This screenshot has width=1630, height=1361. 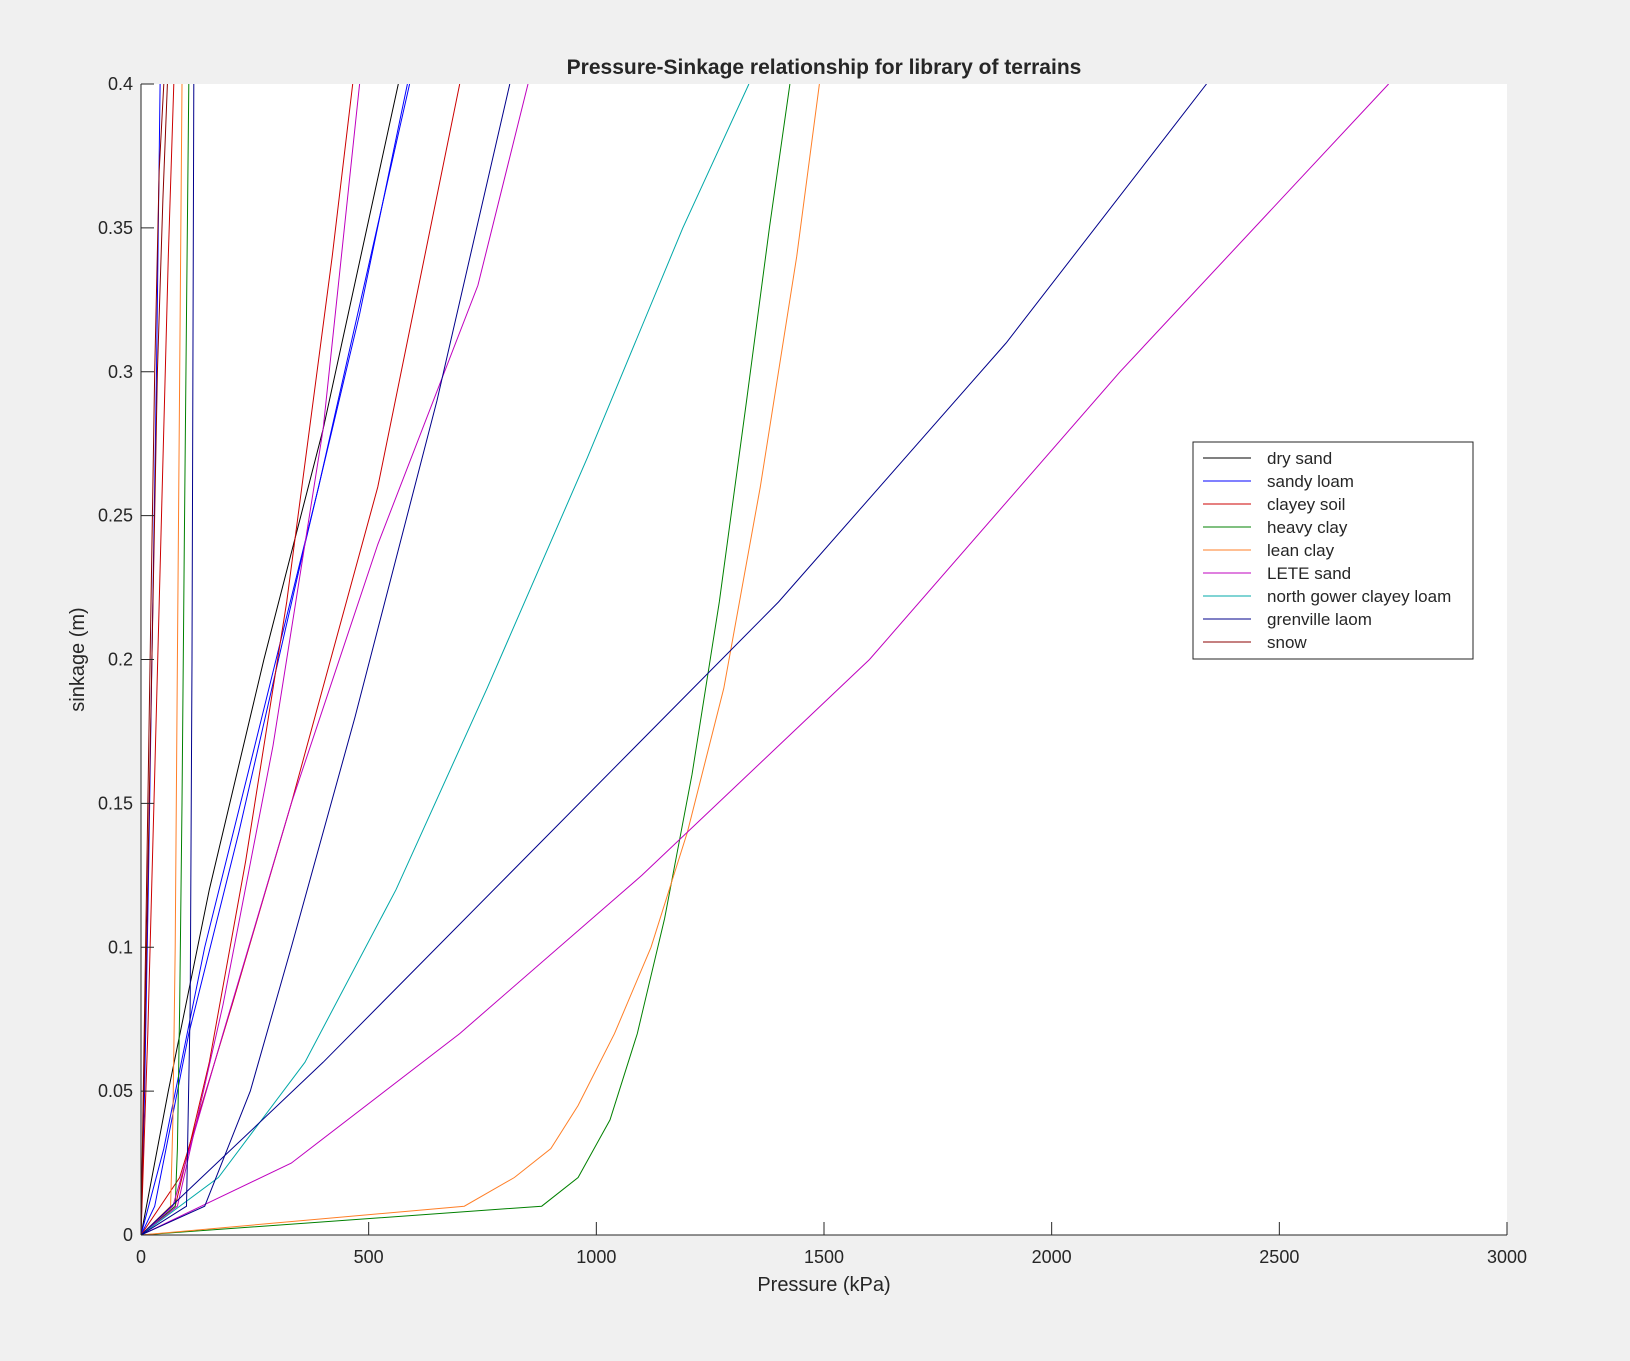 What do you see at coordinates (78, 659) in the screenshot?
I see `y-axis-label: sinkage (m)` at bounding box center [78, 659].